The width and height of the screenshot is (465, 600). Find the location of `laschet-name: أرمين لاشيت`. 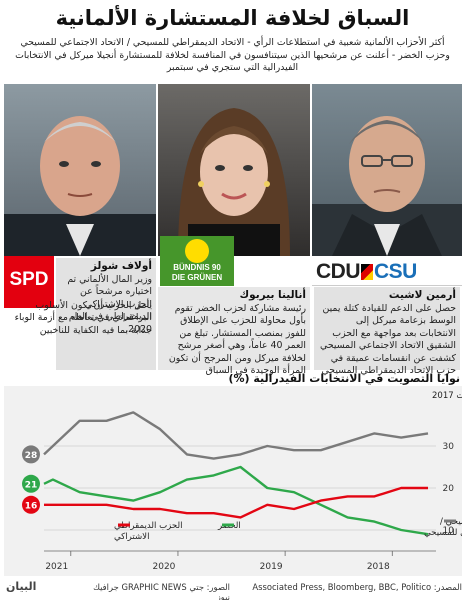

laschet-name: أرمين لاشيت is located at coordinates (422, 295).